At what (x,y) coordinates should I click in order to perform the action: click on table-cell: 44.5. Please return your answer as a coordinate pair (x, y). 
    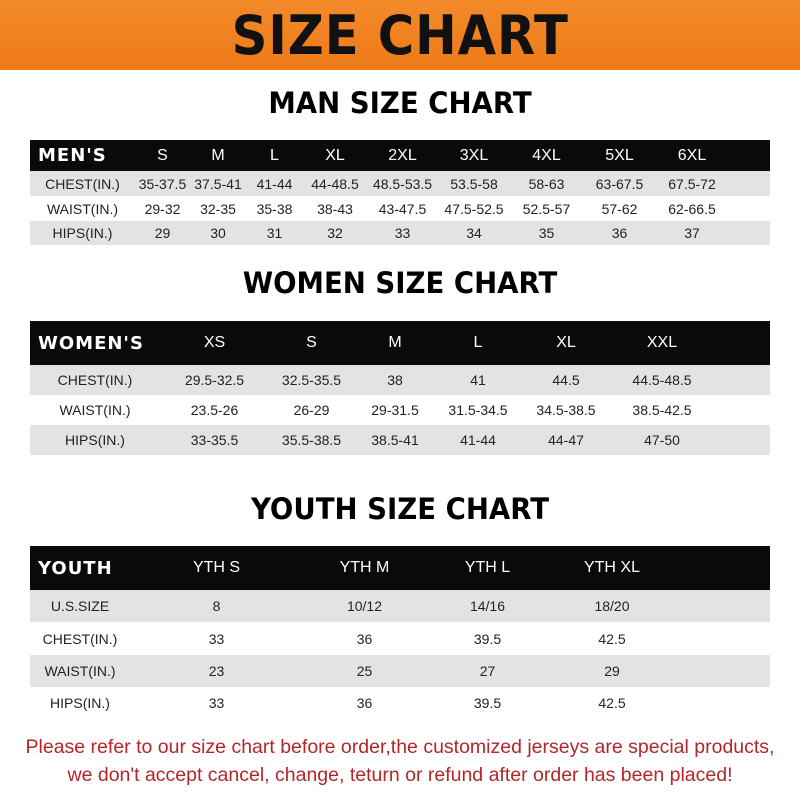
    Looking at the image, I should click on (566, 380).